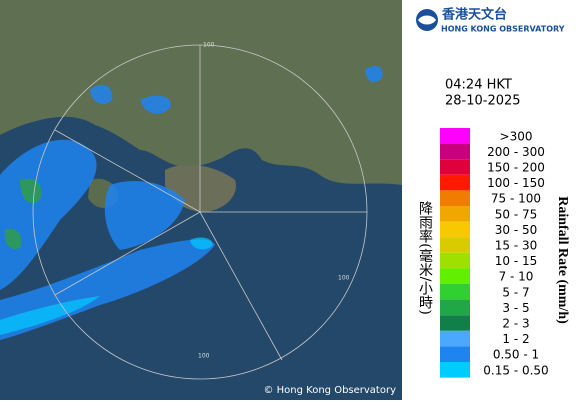 This screenshot has width=577, height=404. Describe the element at coordinates (516, 136) in the screenshot. I see `legend-label: >300` at that location.